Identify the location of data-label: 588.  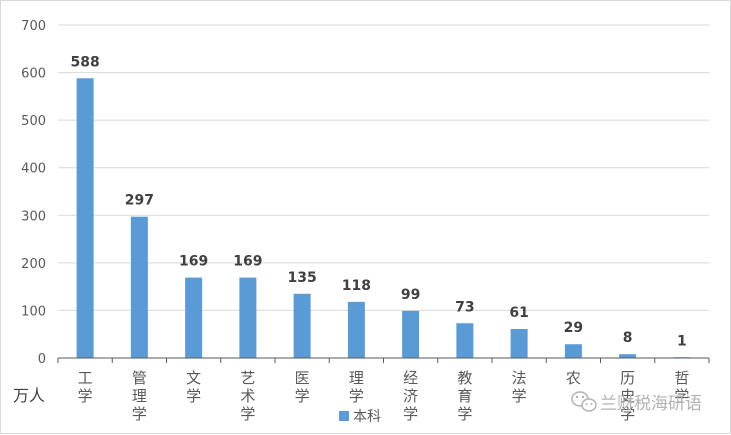
(85, 62).